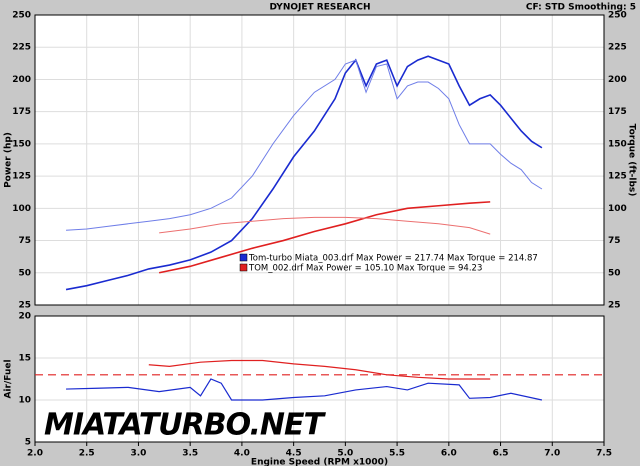  I want to click on x-tick-label: 7.5, so click(604, 454).